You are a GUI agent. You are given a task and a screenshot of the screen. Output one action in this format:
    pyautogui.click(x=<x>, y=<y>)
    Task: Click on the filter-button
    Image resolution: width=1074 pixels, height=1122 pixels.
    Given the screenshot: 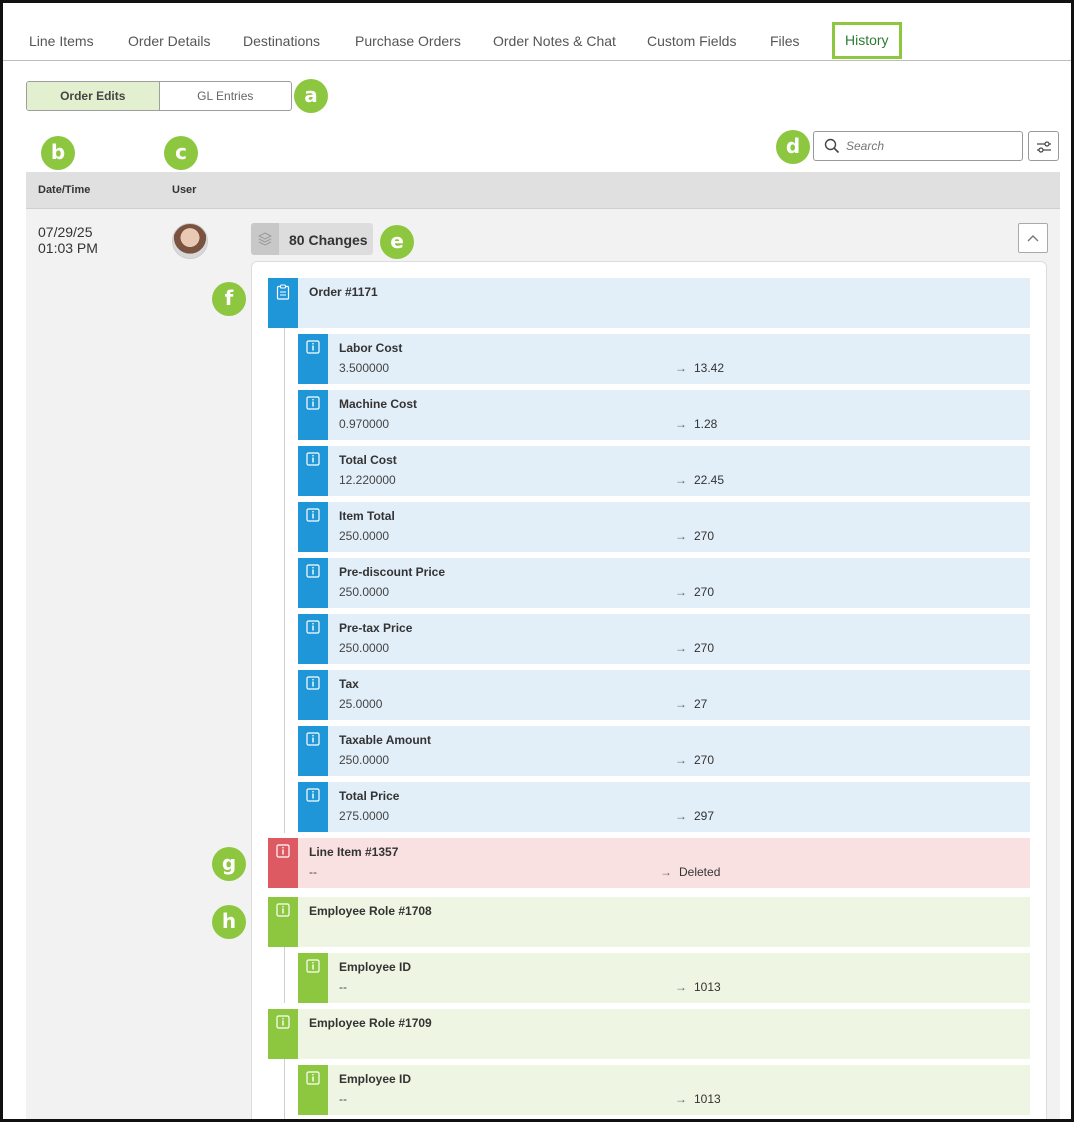 What is the action you would take?
    pyautogui.click(x=1043, y=146)
    